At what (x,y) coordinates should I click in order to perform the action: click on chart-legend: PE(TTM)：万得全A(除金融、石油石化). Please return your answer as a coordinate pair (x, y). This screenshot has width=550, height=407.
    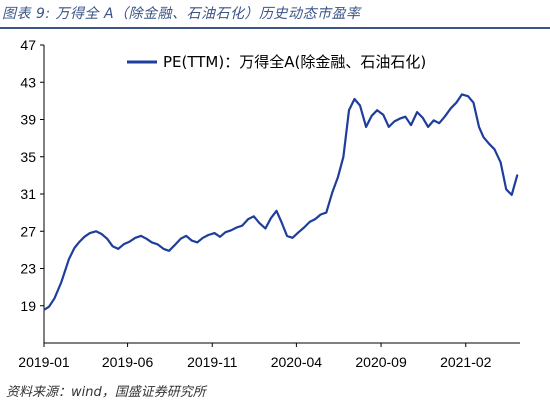
    Looking at the image, I should click on (276, 62).